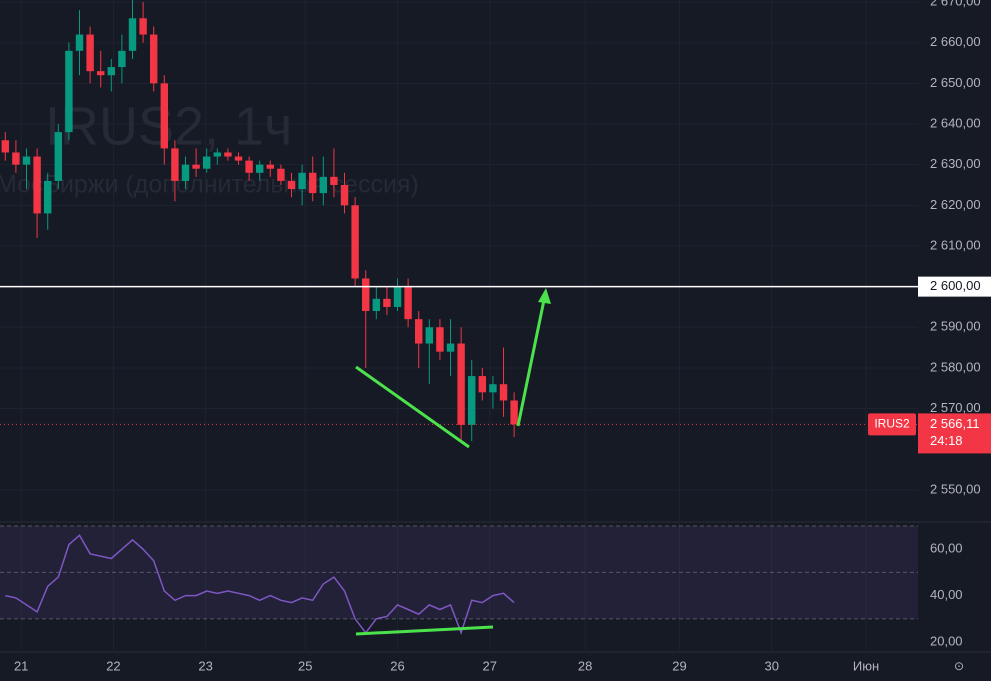  I want to click on watermark-subtitle: МосБиржи (дополнительная сессия), so click(209, 185).